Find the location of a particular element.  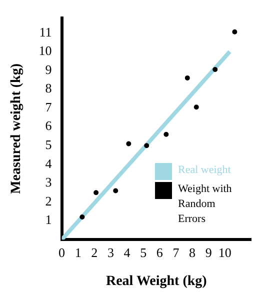

x-tick-label: 0 is located at coordinates (62, 252).